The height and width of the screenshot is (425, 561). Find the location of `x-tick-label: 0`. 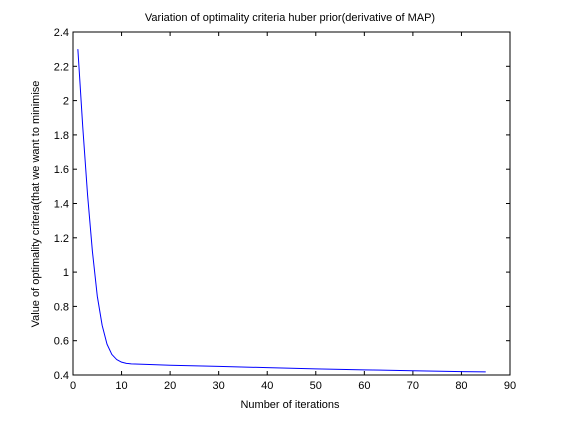

x-tick-label: 0 is located at coordinates (73, 386).